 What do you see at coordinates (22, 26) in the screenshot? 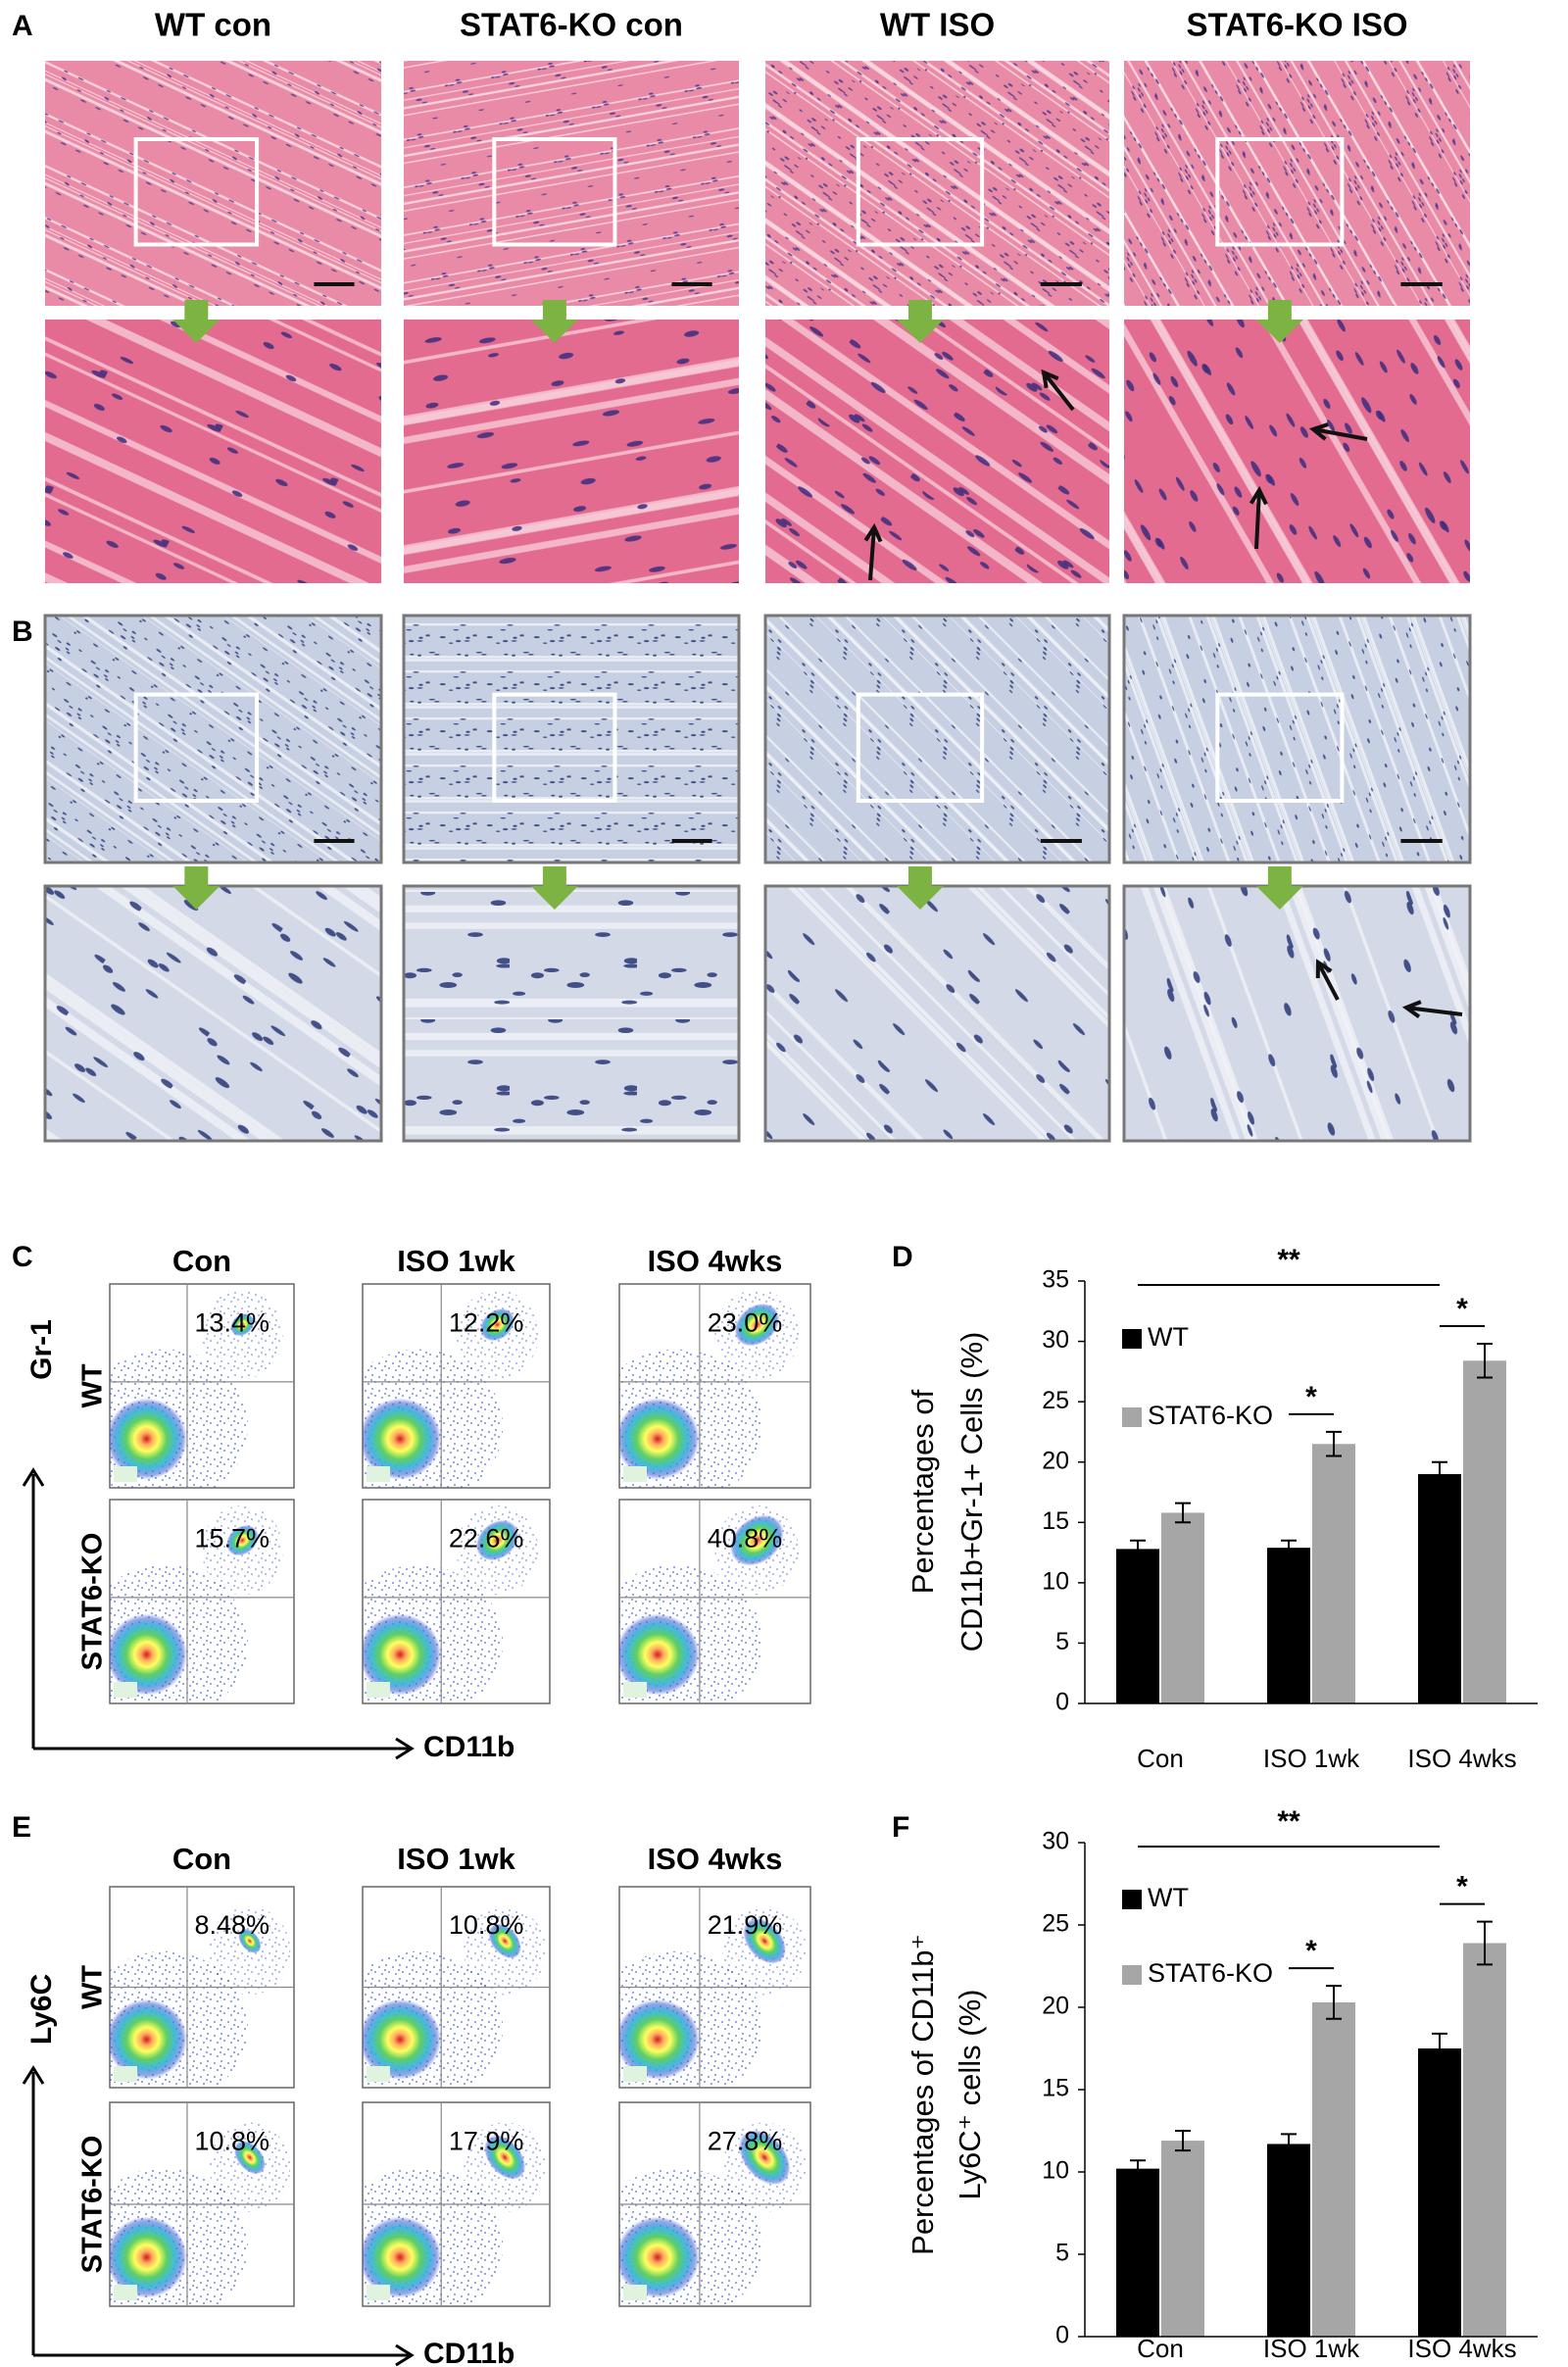
I see `panel-label: A` at bounding box center [22, 26].